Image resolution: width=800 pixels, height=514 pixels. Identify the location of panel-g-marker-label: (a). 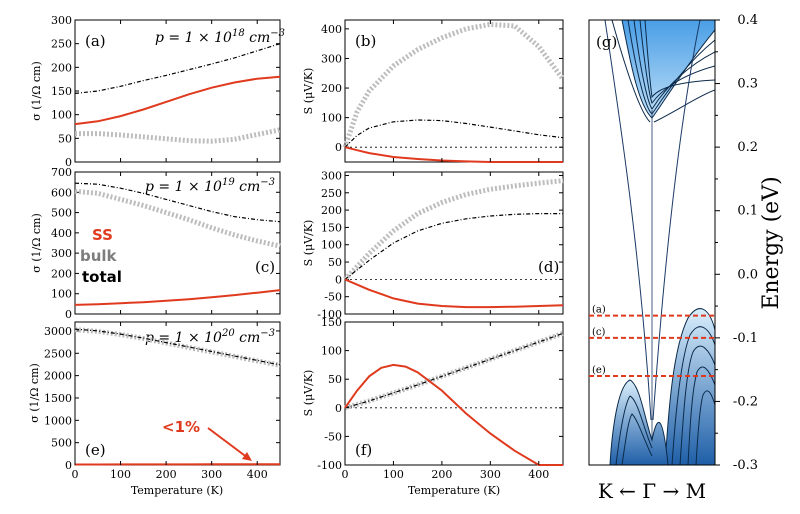
(599, 310).